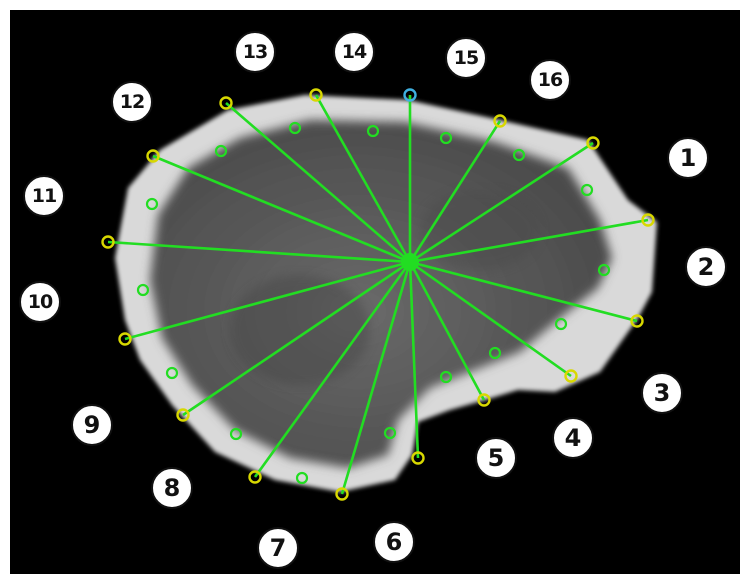  Describe the element at coordinates (394, 542) in the screenshot. I see `region-label-6: 6` at that location.